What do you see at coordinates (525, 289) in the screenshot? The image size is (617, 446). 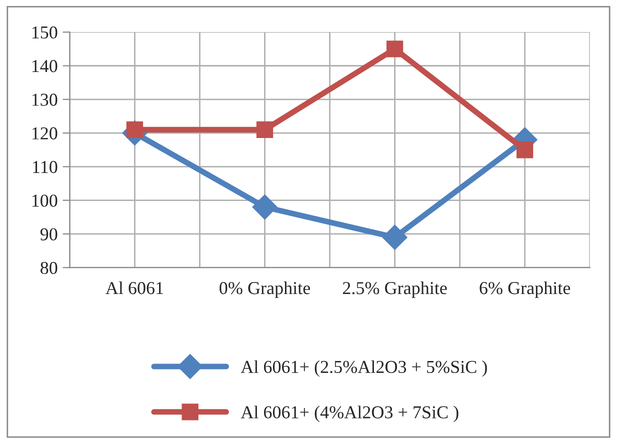 I see `x-tick-label: 6% Graphite` at bounding box center [525, 289].